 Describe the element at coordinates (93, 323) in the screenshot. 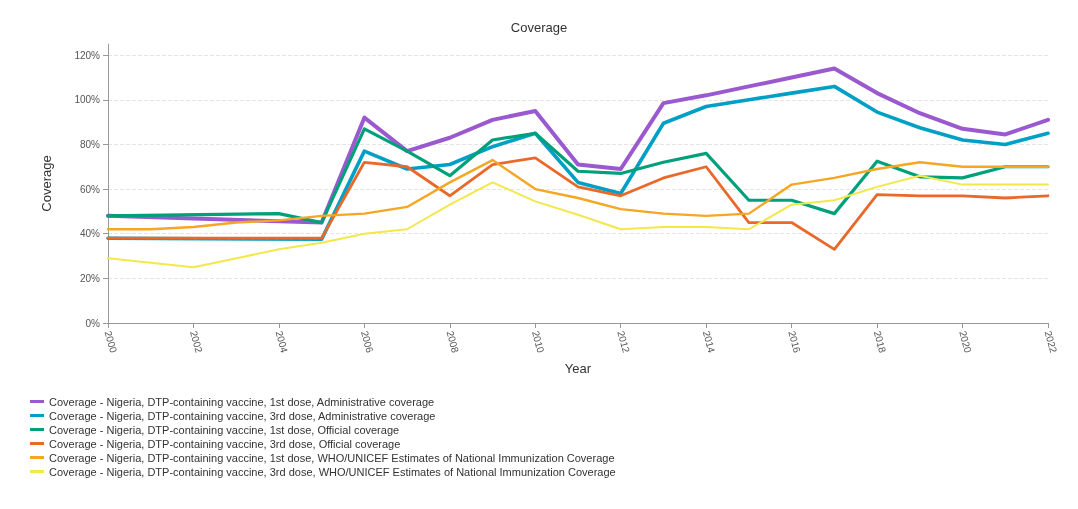

I see `y-tick-label: 0%` at that location.